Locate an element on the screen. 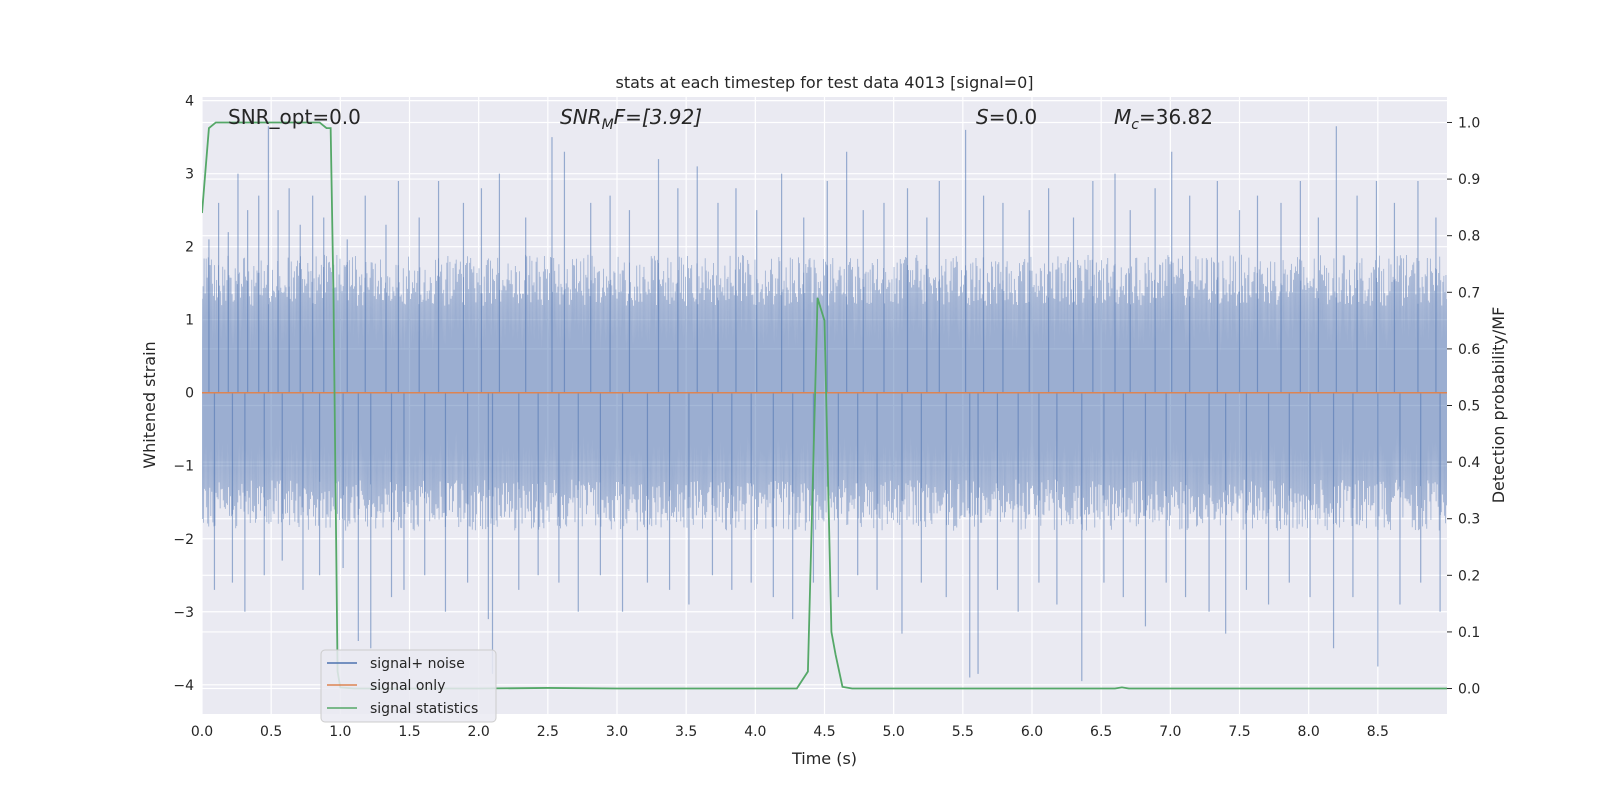 The width and height of the screenshot is (1600, 800). x-axis-label: Time (s) is located at coordinates (824, 758).